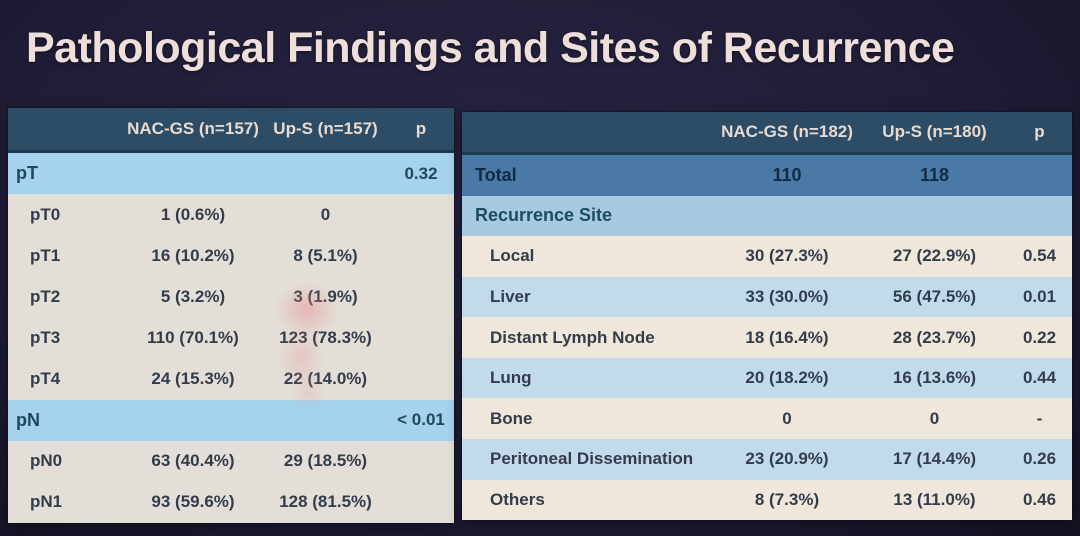 The image size is (1080, 536). I want to click on ups-value: 56 (47.5%), so click(934, 296).